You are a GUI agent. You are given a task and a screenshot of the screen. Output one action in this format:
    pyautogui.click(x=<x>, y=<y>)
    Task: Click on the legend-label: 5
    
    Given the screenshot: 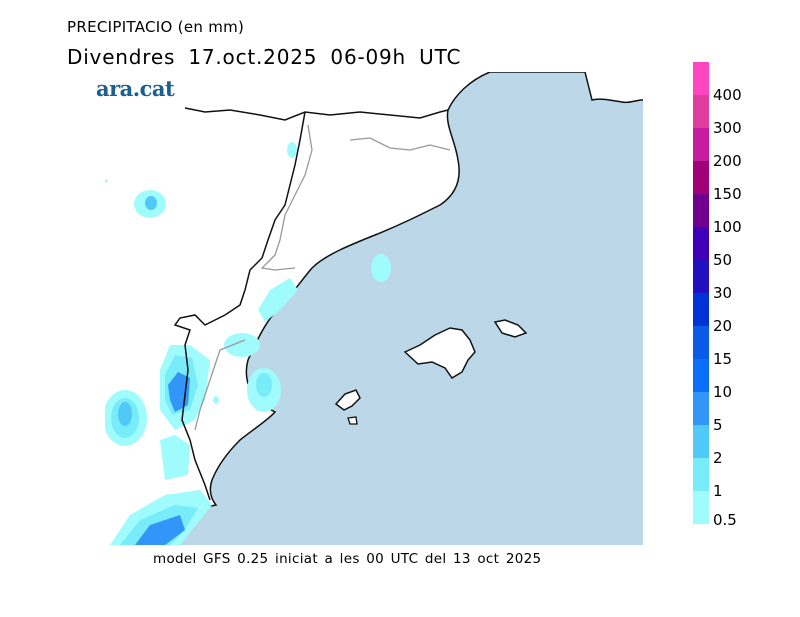 What is the action you would take?
    pyautogui.click(x=718, y=425)
    